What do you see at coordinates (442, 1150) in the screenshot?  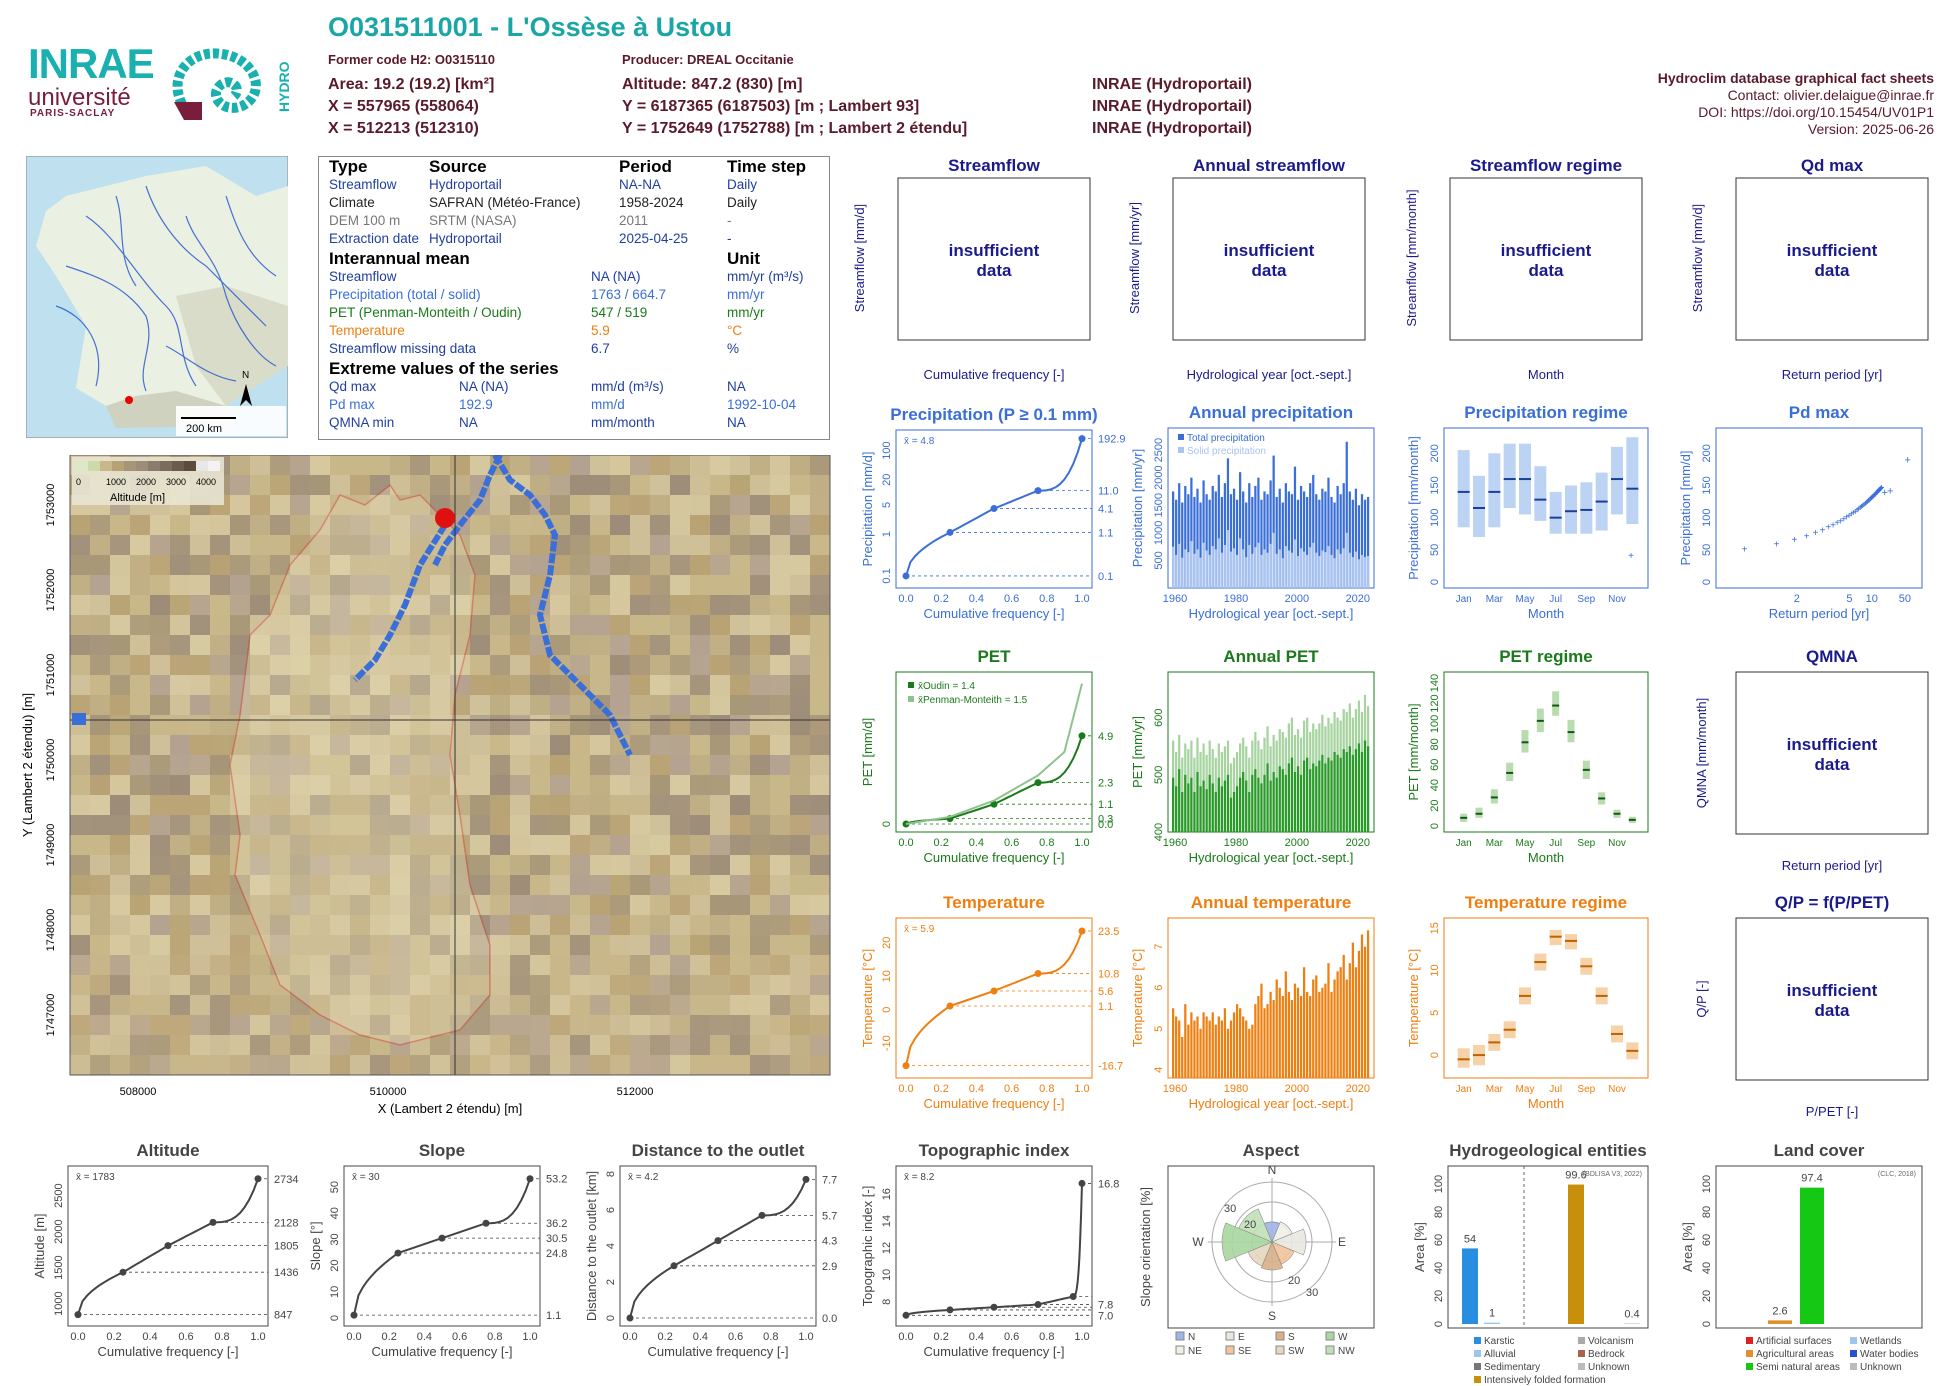 I see `slope-title: Slope` at bounding box center [442, 1150].